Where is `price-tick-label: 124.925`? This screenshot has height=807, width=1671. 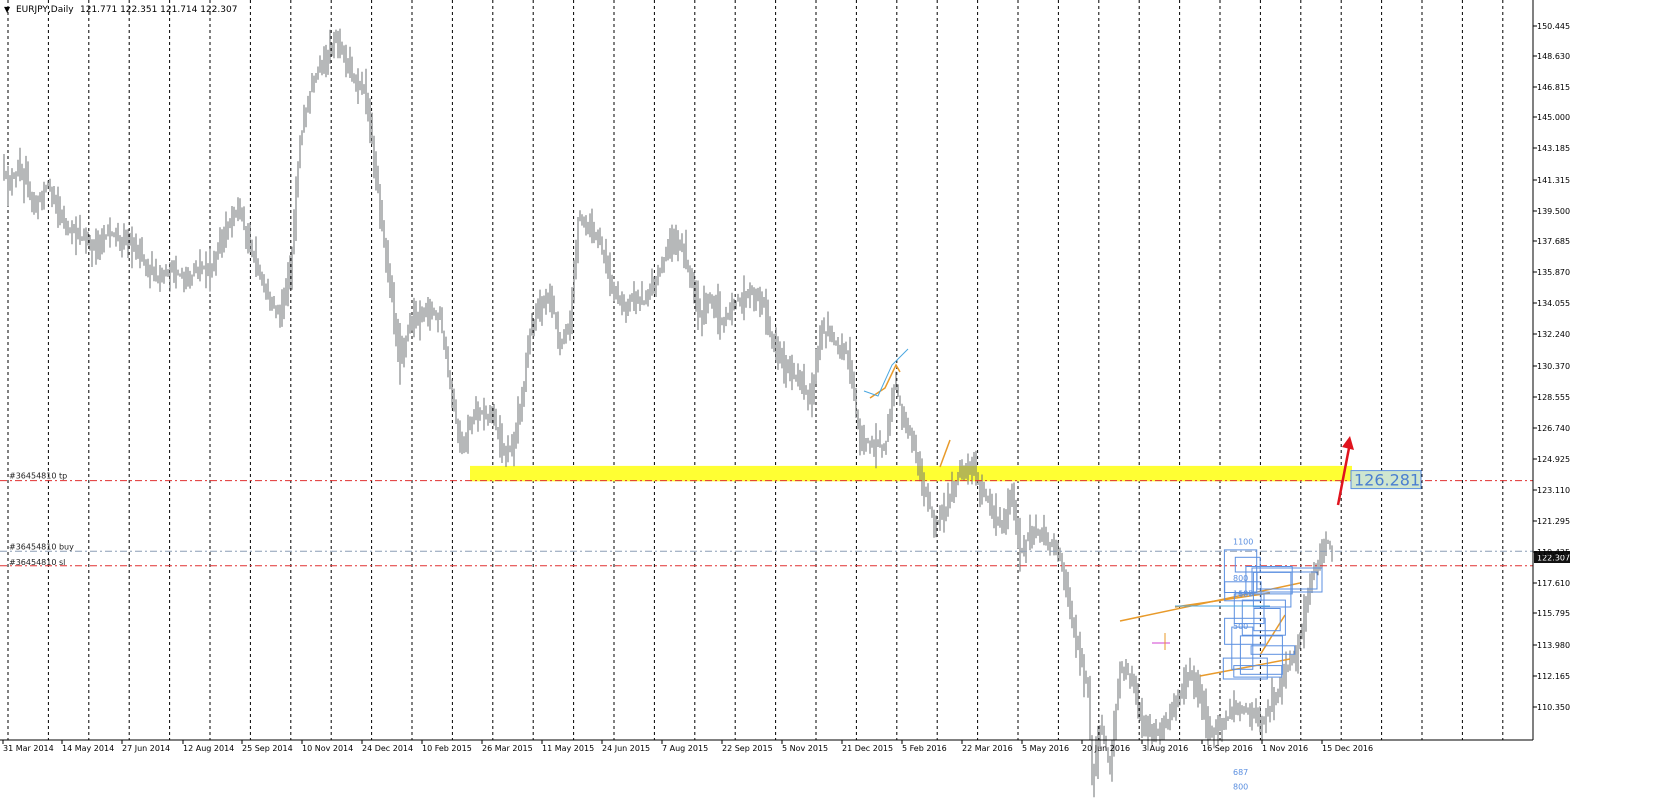 price-tick-label: 124.925 is located at coordinates (1553, 459).